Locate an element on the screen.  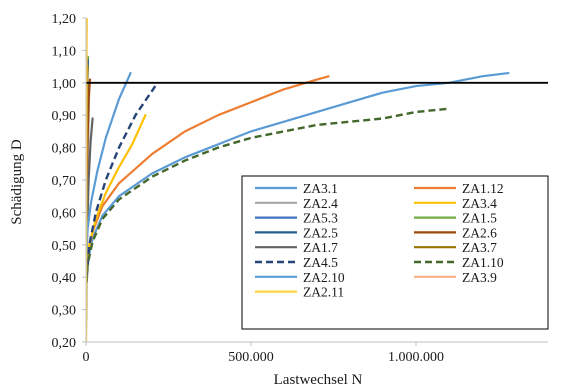
legend-label-za3-9: ZA3.9 is located at coordinates (479, 277).